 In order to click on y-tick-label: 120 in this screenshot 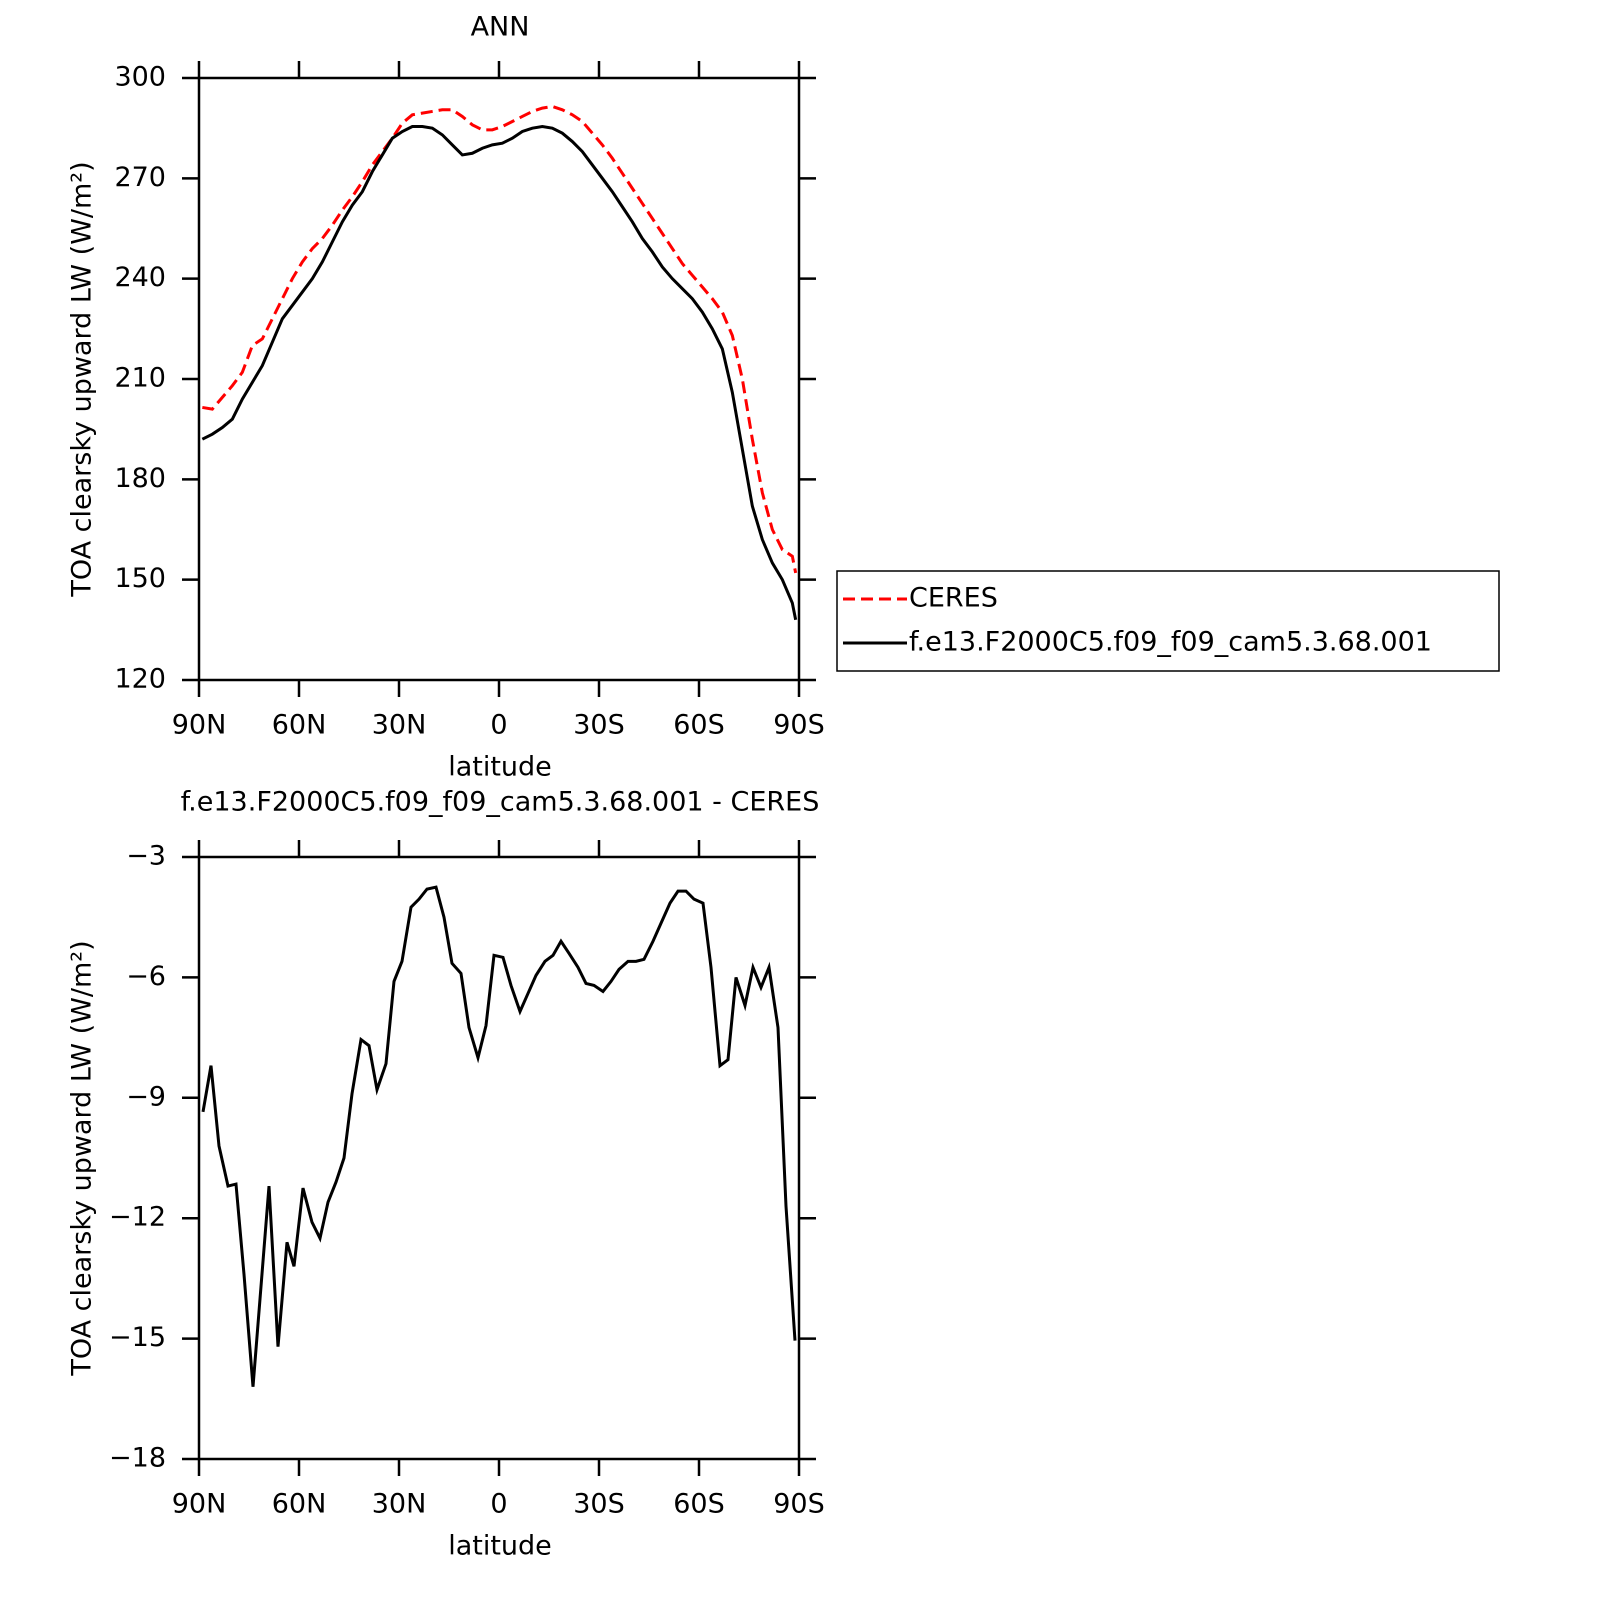, I will do `click(140, 679)`.